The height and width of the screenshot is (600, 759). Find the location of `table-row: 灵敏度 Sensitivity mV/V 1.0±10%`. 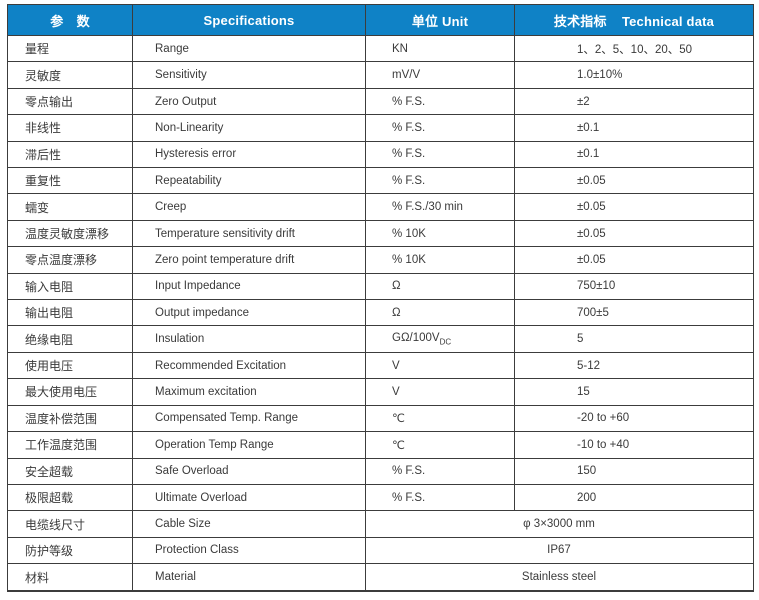

table-row: 灵敏度 Sensitivity mV/V 1.0±10% is located at coordinates (380, 75).